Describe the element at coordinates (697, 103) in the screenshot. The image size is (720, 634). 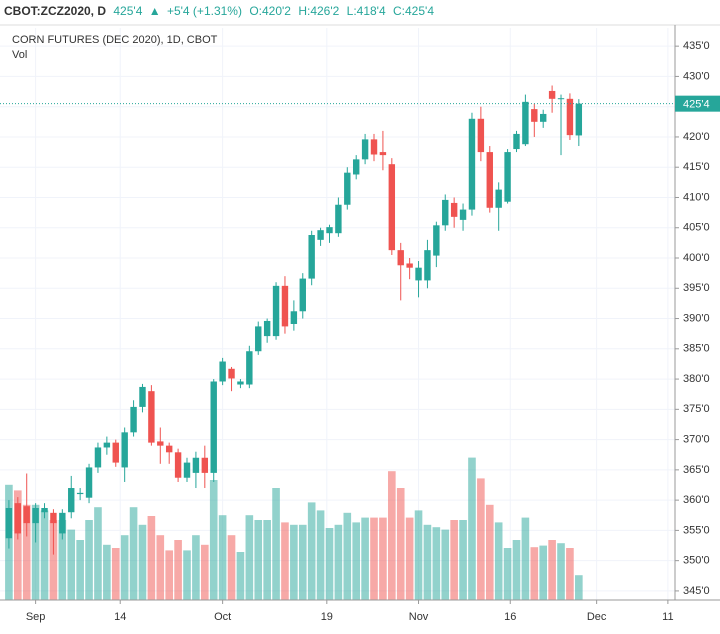
I see `last-price-tag` at that location.